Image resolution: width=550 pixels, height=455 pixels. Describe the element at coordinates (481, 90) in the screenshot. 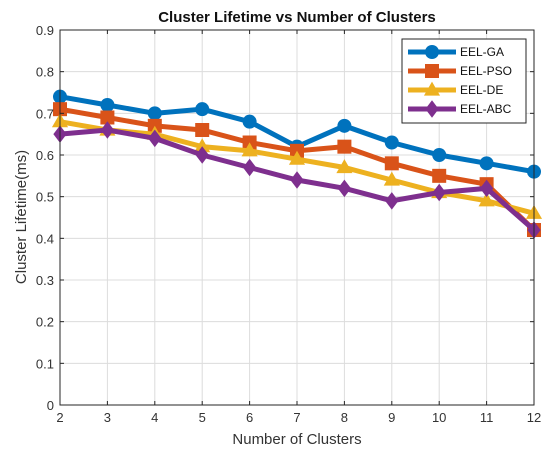

I see `legend-label: EEL-DE` at that location.